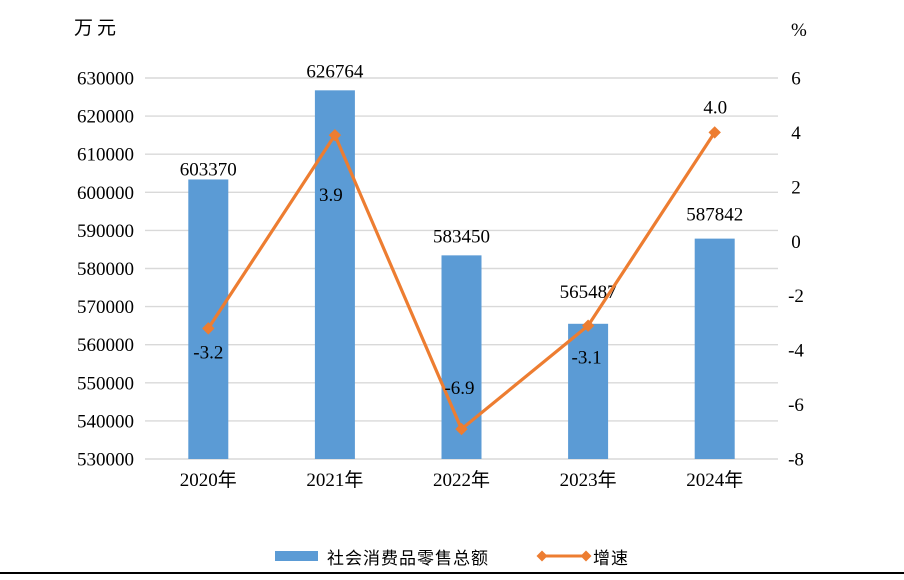 This screenshot has height=580, width=904. Describe the element at coordinates (461, 480) in the screenshot. I see `x-axis-tick-label: 2022年` at that location.